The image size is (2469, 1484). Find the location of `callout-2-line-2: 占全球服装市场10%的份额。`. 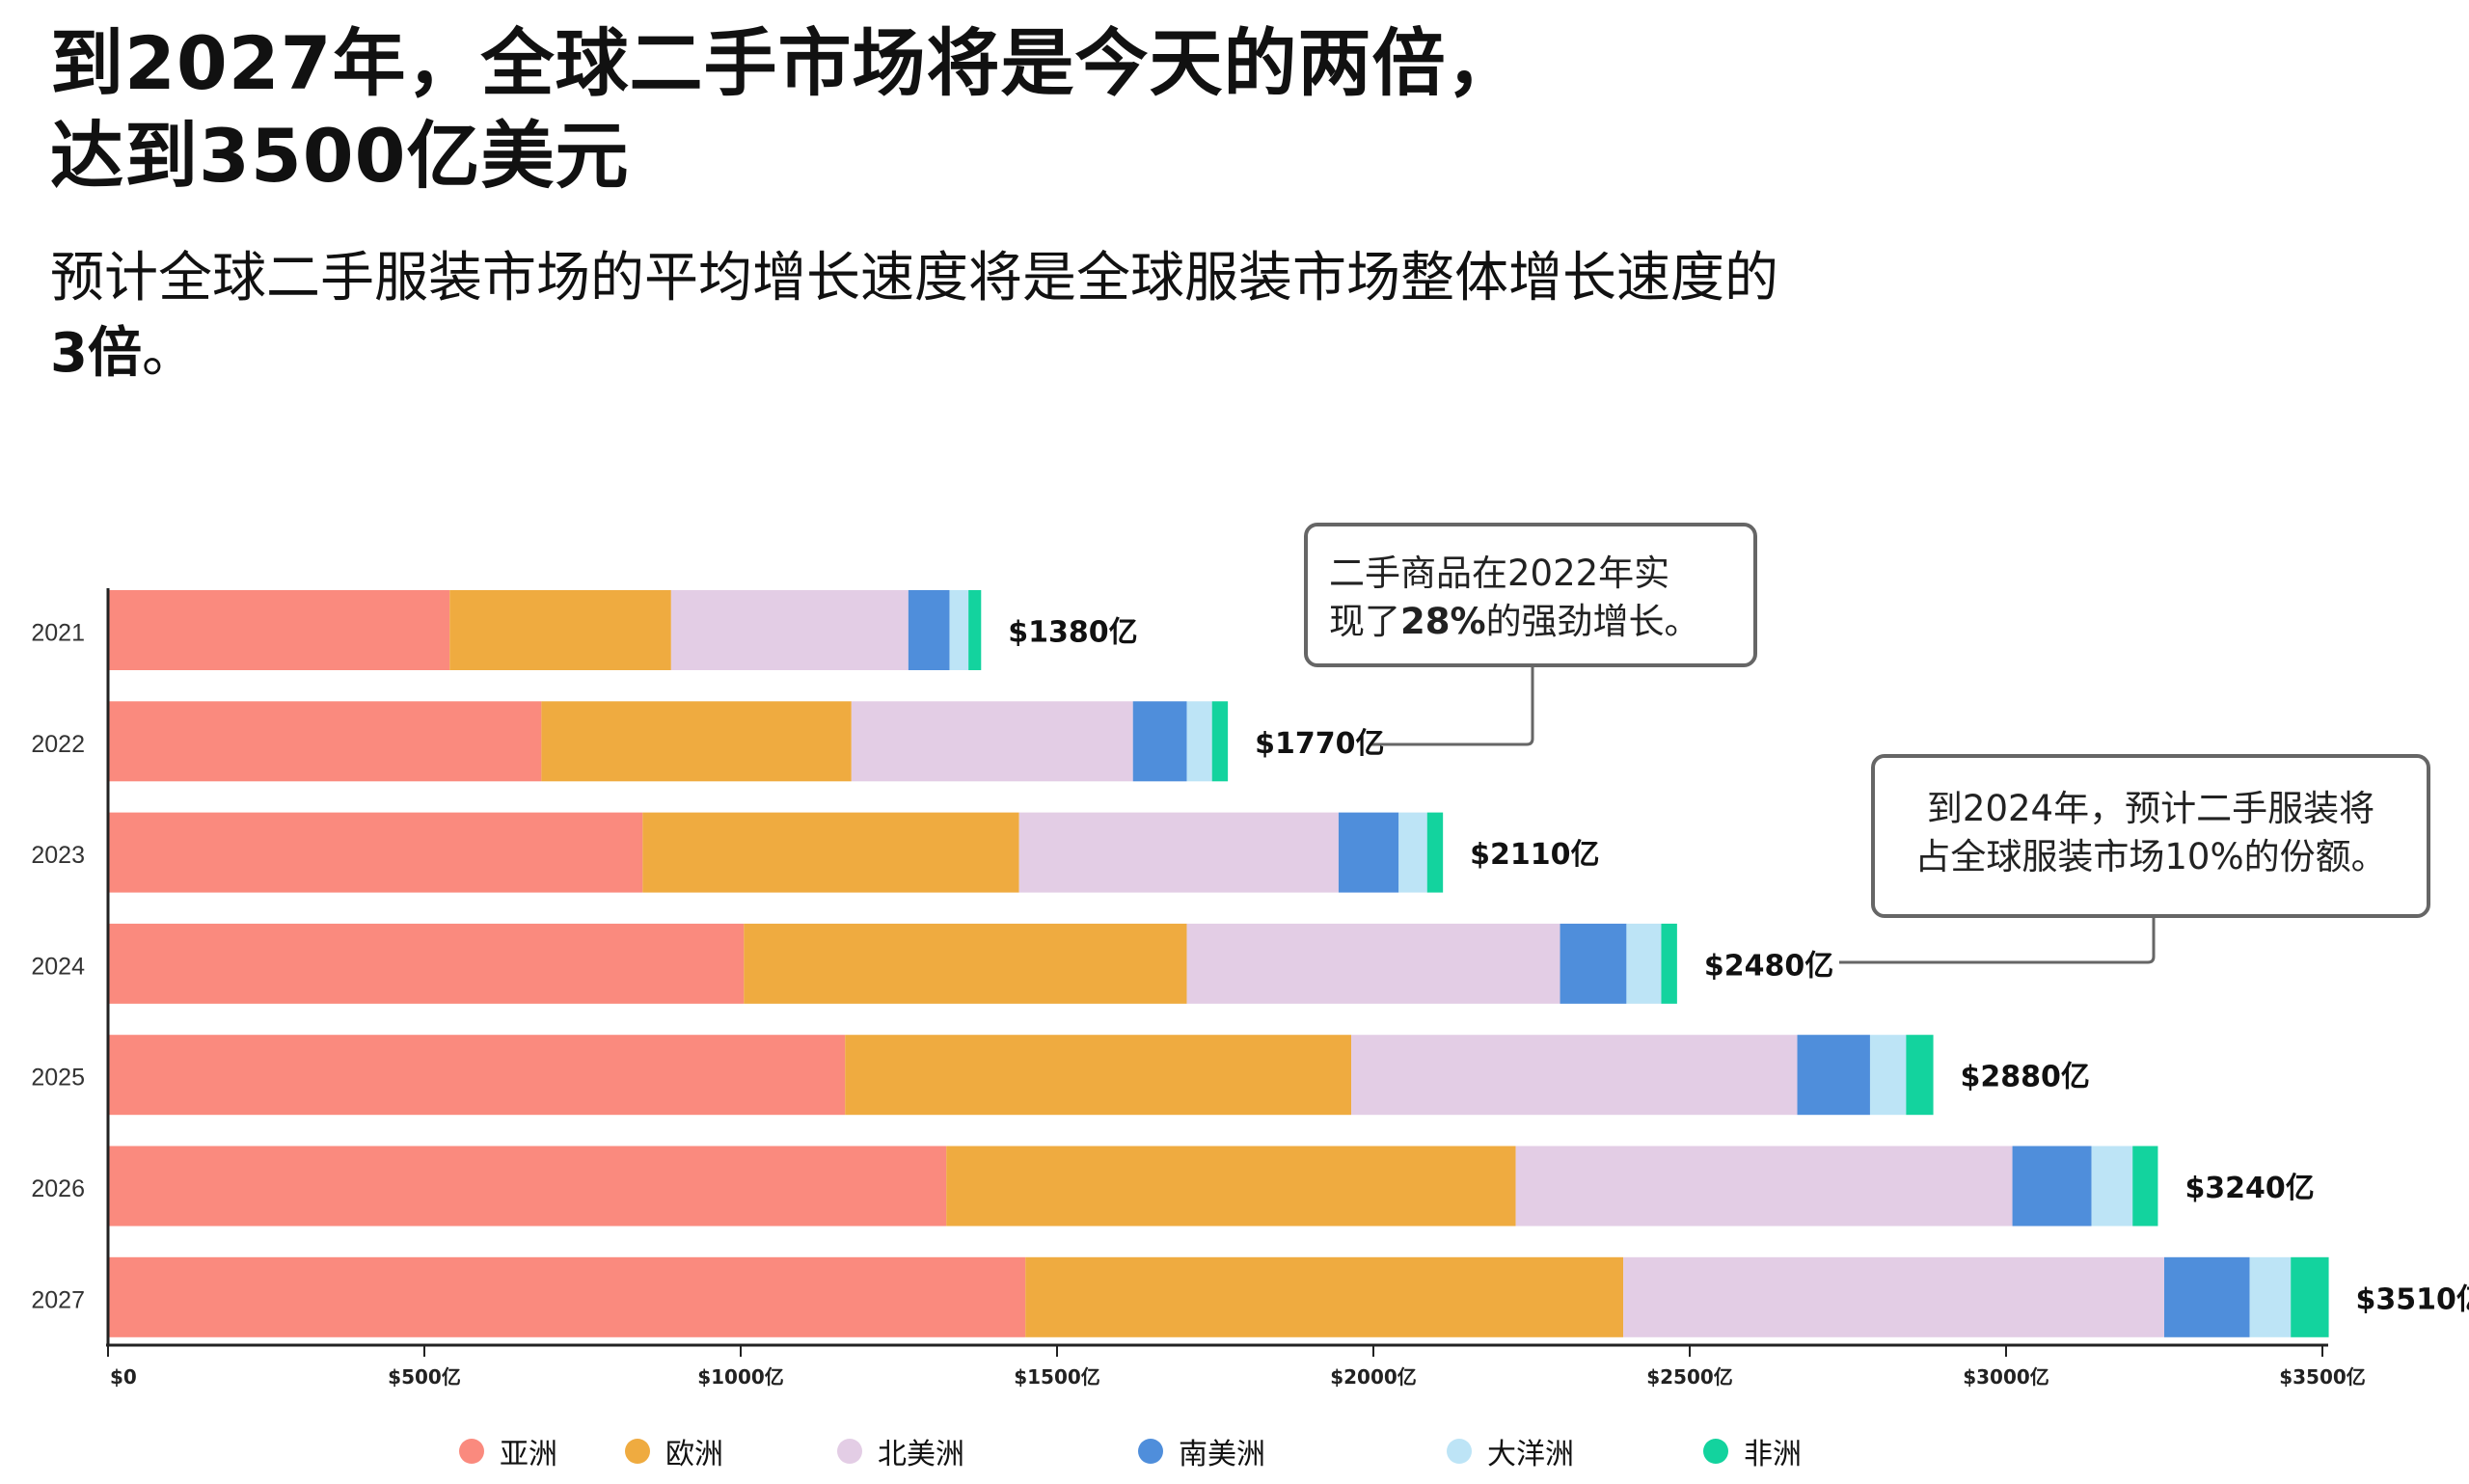

callout-2-line-2: 占全球服装市场10%的份额。 is located at coordinates (2150, 856).